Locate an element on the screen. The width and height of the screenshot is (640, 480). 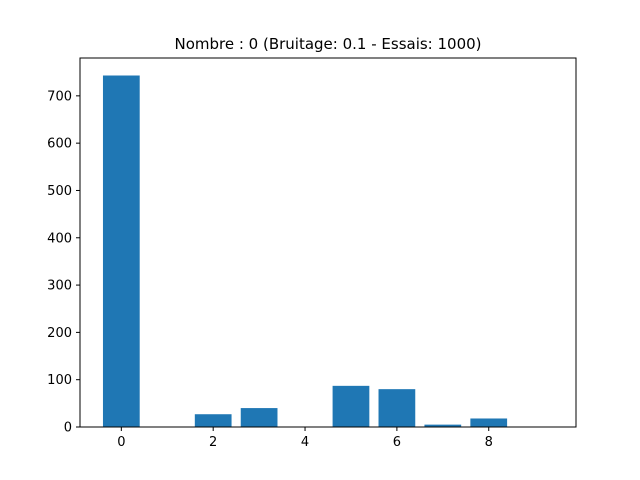
x-axis: 0 2 4 6 8 is located at coordinates (305, 438).